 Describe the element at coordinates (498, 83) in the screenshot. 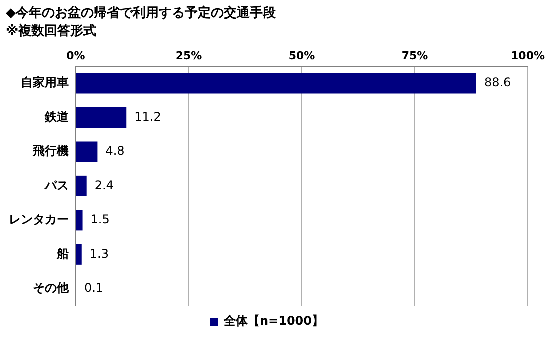

I see `data-label: 88.6` at that location.